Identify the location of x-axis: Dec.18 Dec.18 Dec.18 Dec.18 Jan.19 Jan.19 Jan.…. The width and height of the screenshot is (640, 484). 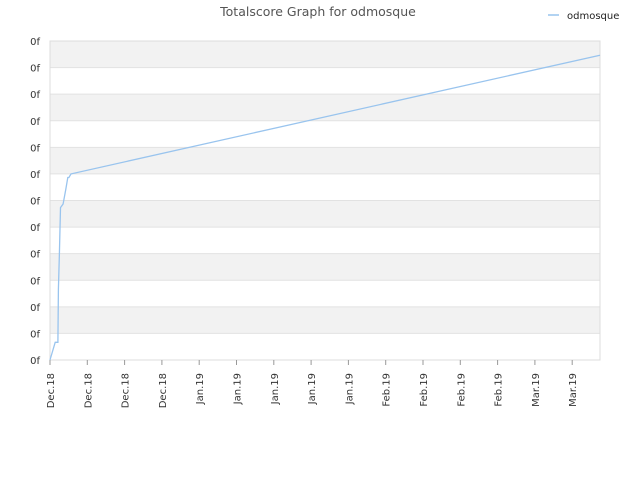
(312, 384).